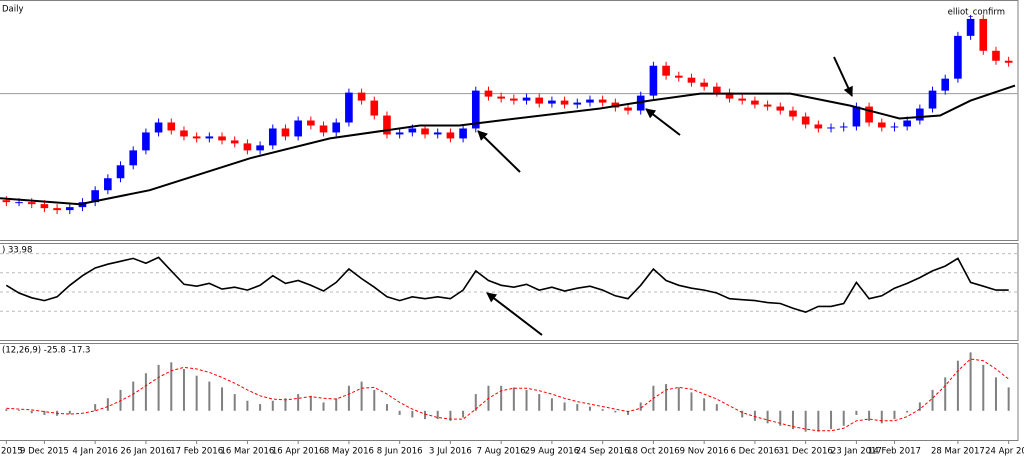 This screenshot has height=460, width=1024. I want to click on x-tick-label: 8 May 2016, so click(349, 452).